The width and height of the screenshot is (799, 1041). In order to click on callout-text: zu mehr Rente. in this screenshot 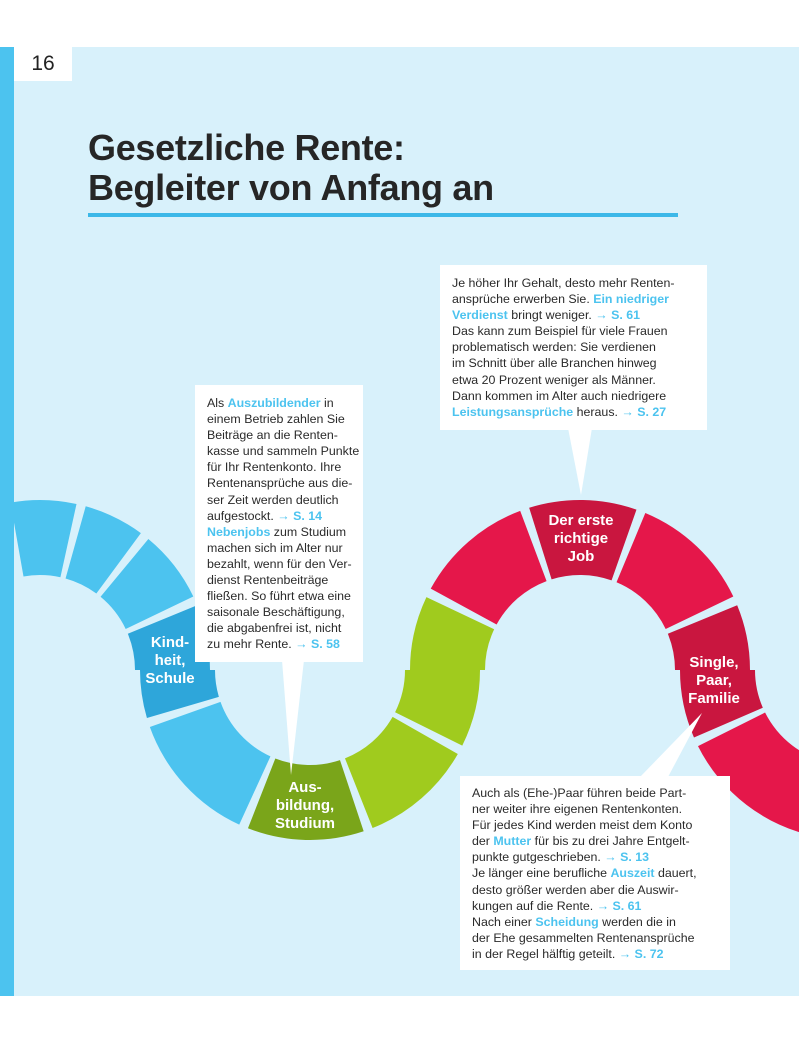, I will do `click(251, 644)`.